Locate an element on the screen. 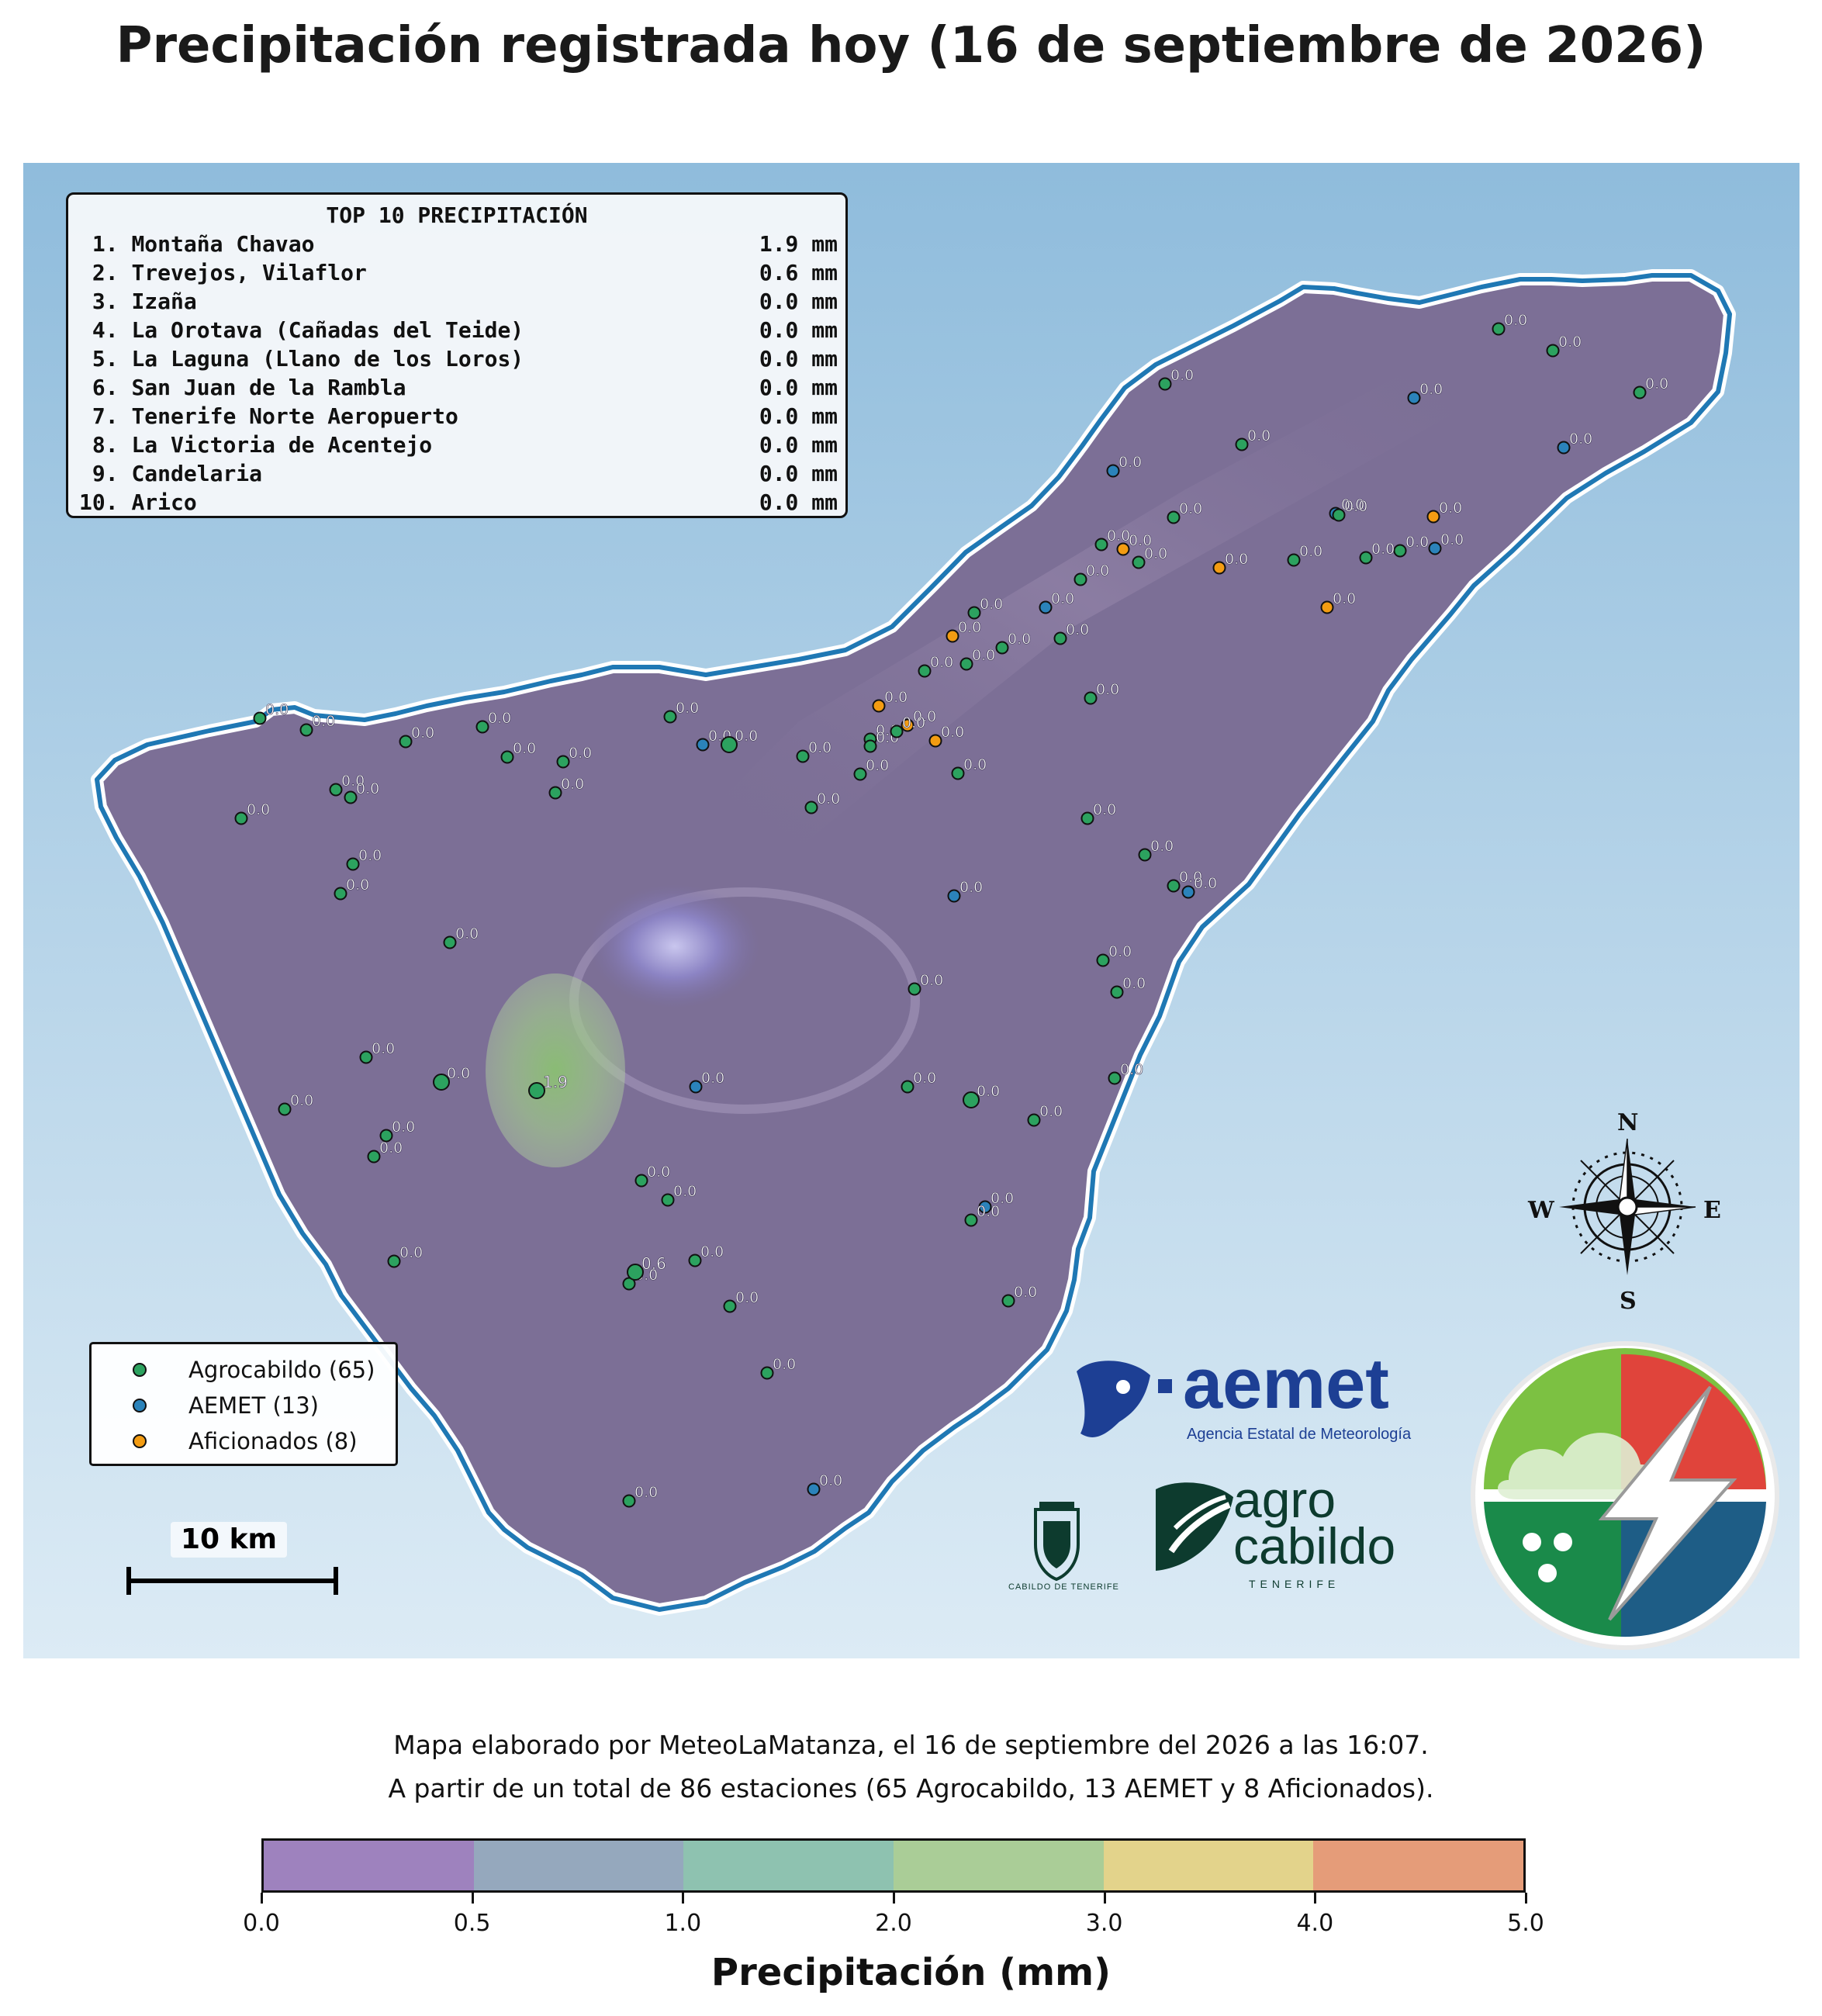 Image resolution: width=1822 pixels, height=2016 pixels. top10-name-text: Izaña is located at coordinates (164, 301).